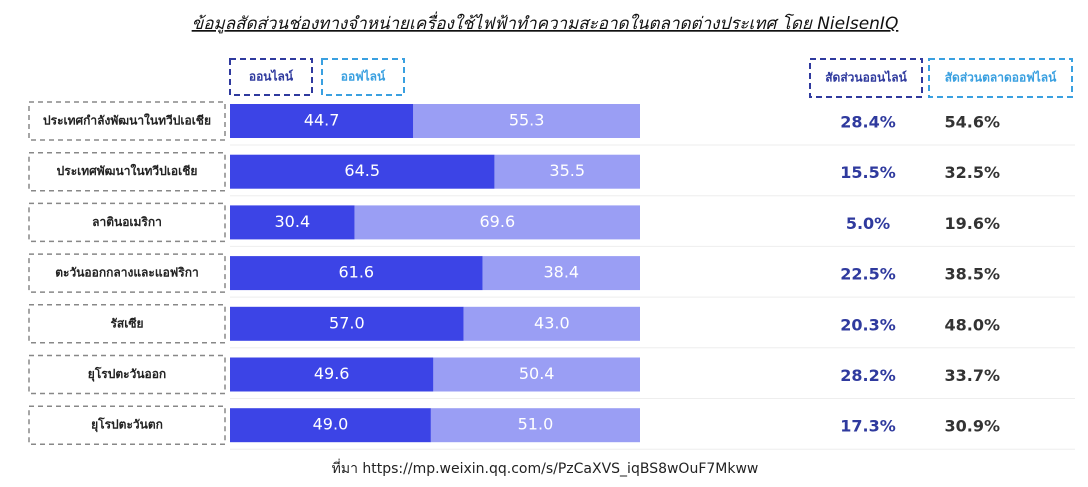 This screenshot has width=1088, height=487. I want to click on bar-value-label: 49.0, so click(331, 424).